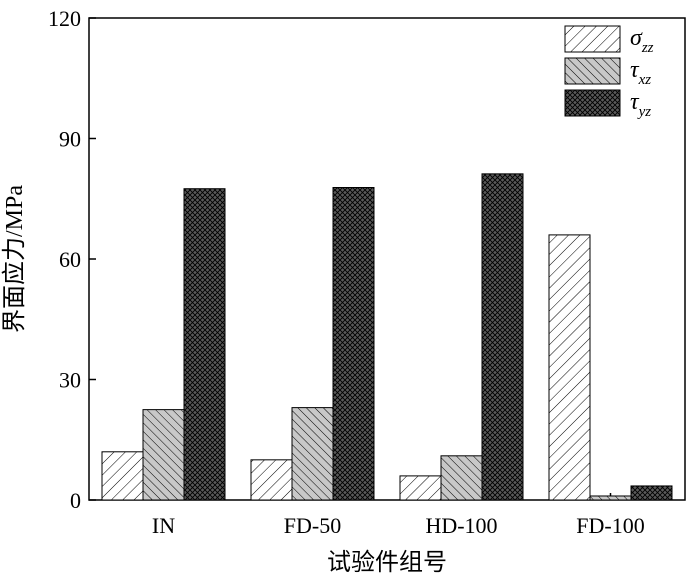  What do you see at coordinates (398, 515) in the screenshot?
I see `x-axis: IN FD-50 HD-100 FD-100` at bounding box center [398, 515].